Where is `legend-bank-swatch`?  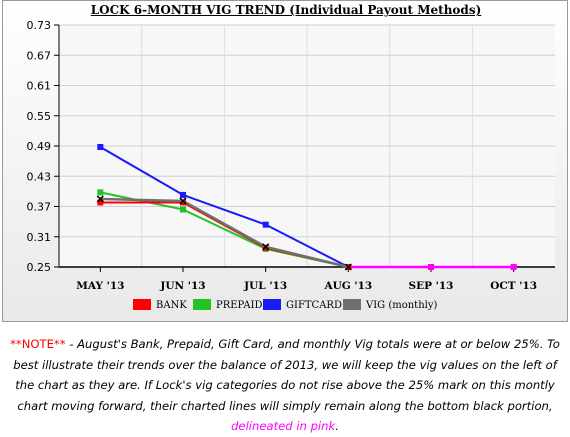 legend-bank-swatch is located at coordinates (142, 304).